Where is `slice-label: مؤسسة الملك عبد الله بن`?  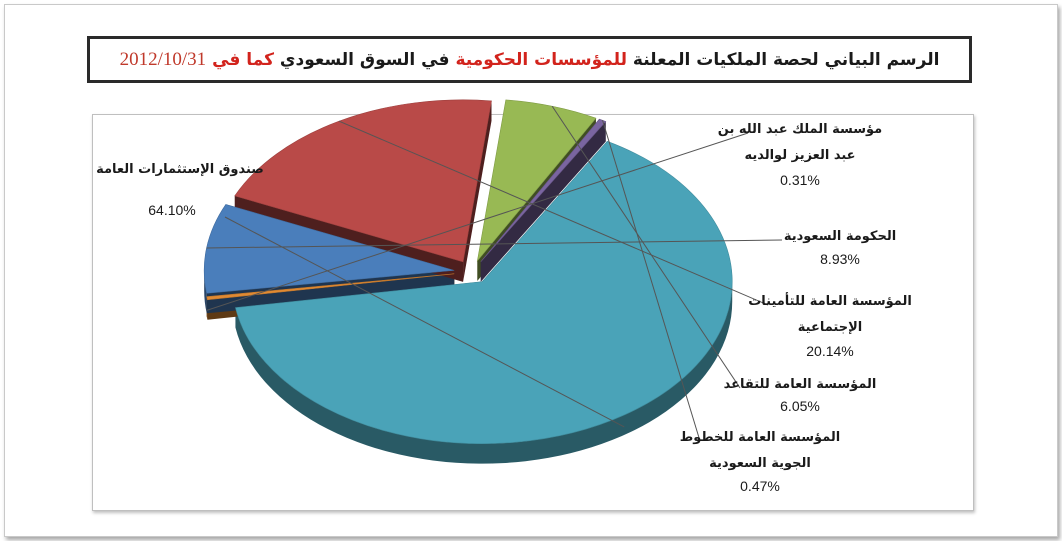
slice-label: مؤسسة الملك عبد الله بن is located at coordinates (800, 129).